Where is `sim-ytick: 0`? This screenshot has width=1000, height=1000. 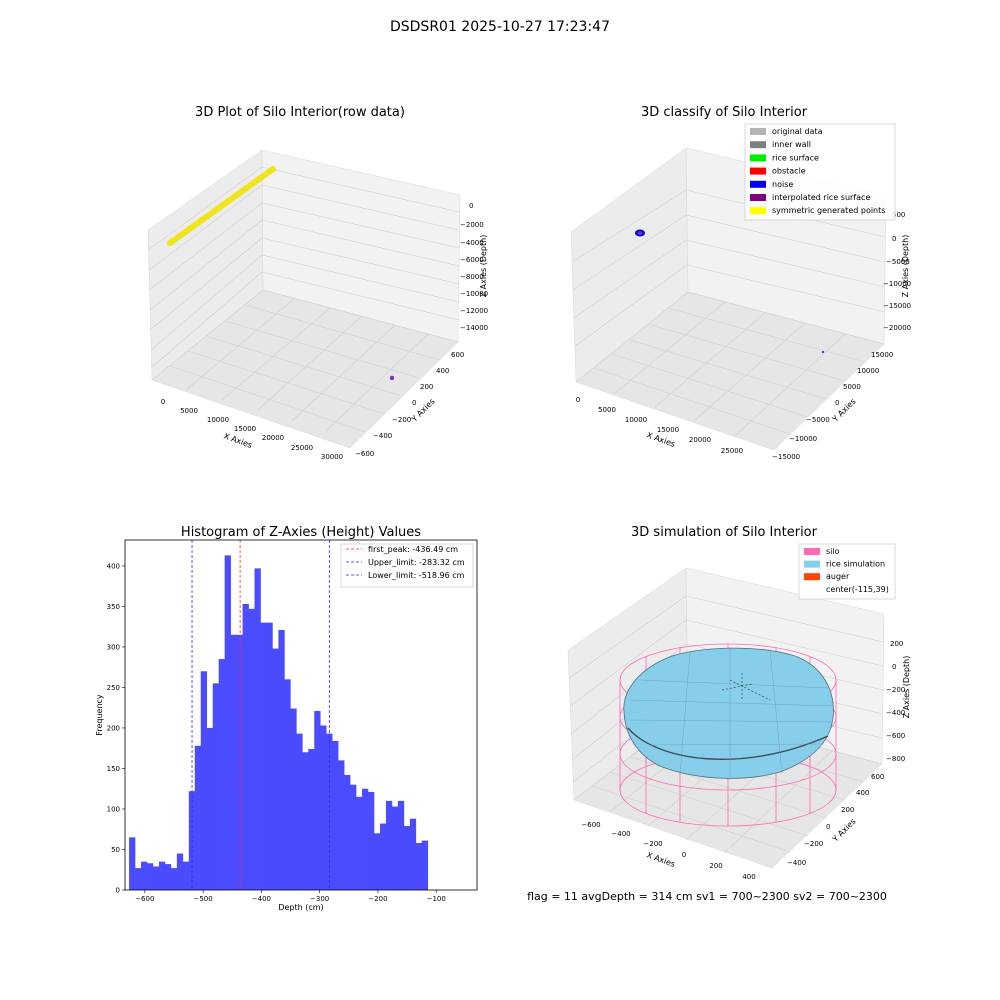 sim-ytick: 0 is located at coordinates (828, 827).